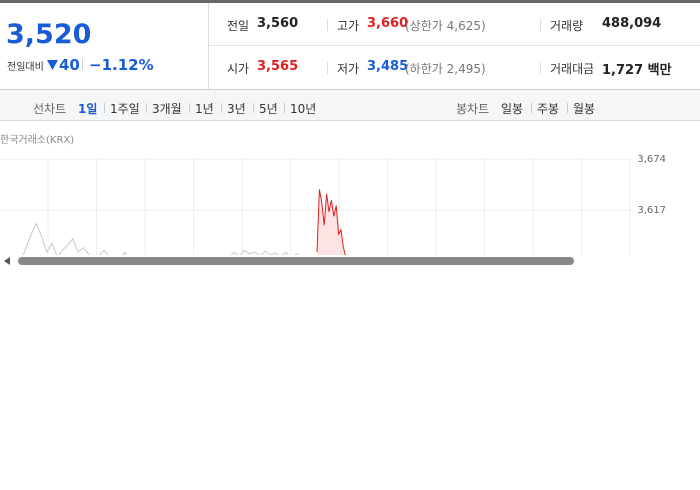 The image size is (700, 490). What do you see at coordinates (348, 26) in the screenshot?
I see `stat-label: 고가` at bounding box center [348, 26].